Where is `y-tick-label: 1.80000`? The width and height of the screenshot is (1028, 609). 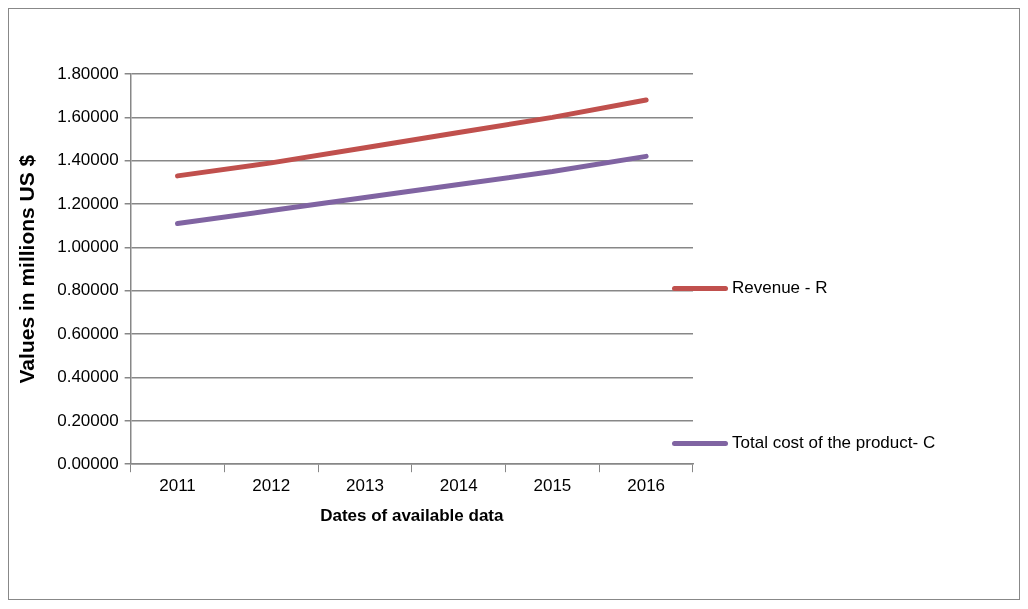
y-tick-label: 1.80000 is located at coordinates (88, 73).